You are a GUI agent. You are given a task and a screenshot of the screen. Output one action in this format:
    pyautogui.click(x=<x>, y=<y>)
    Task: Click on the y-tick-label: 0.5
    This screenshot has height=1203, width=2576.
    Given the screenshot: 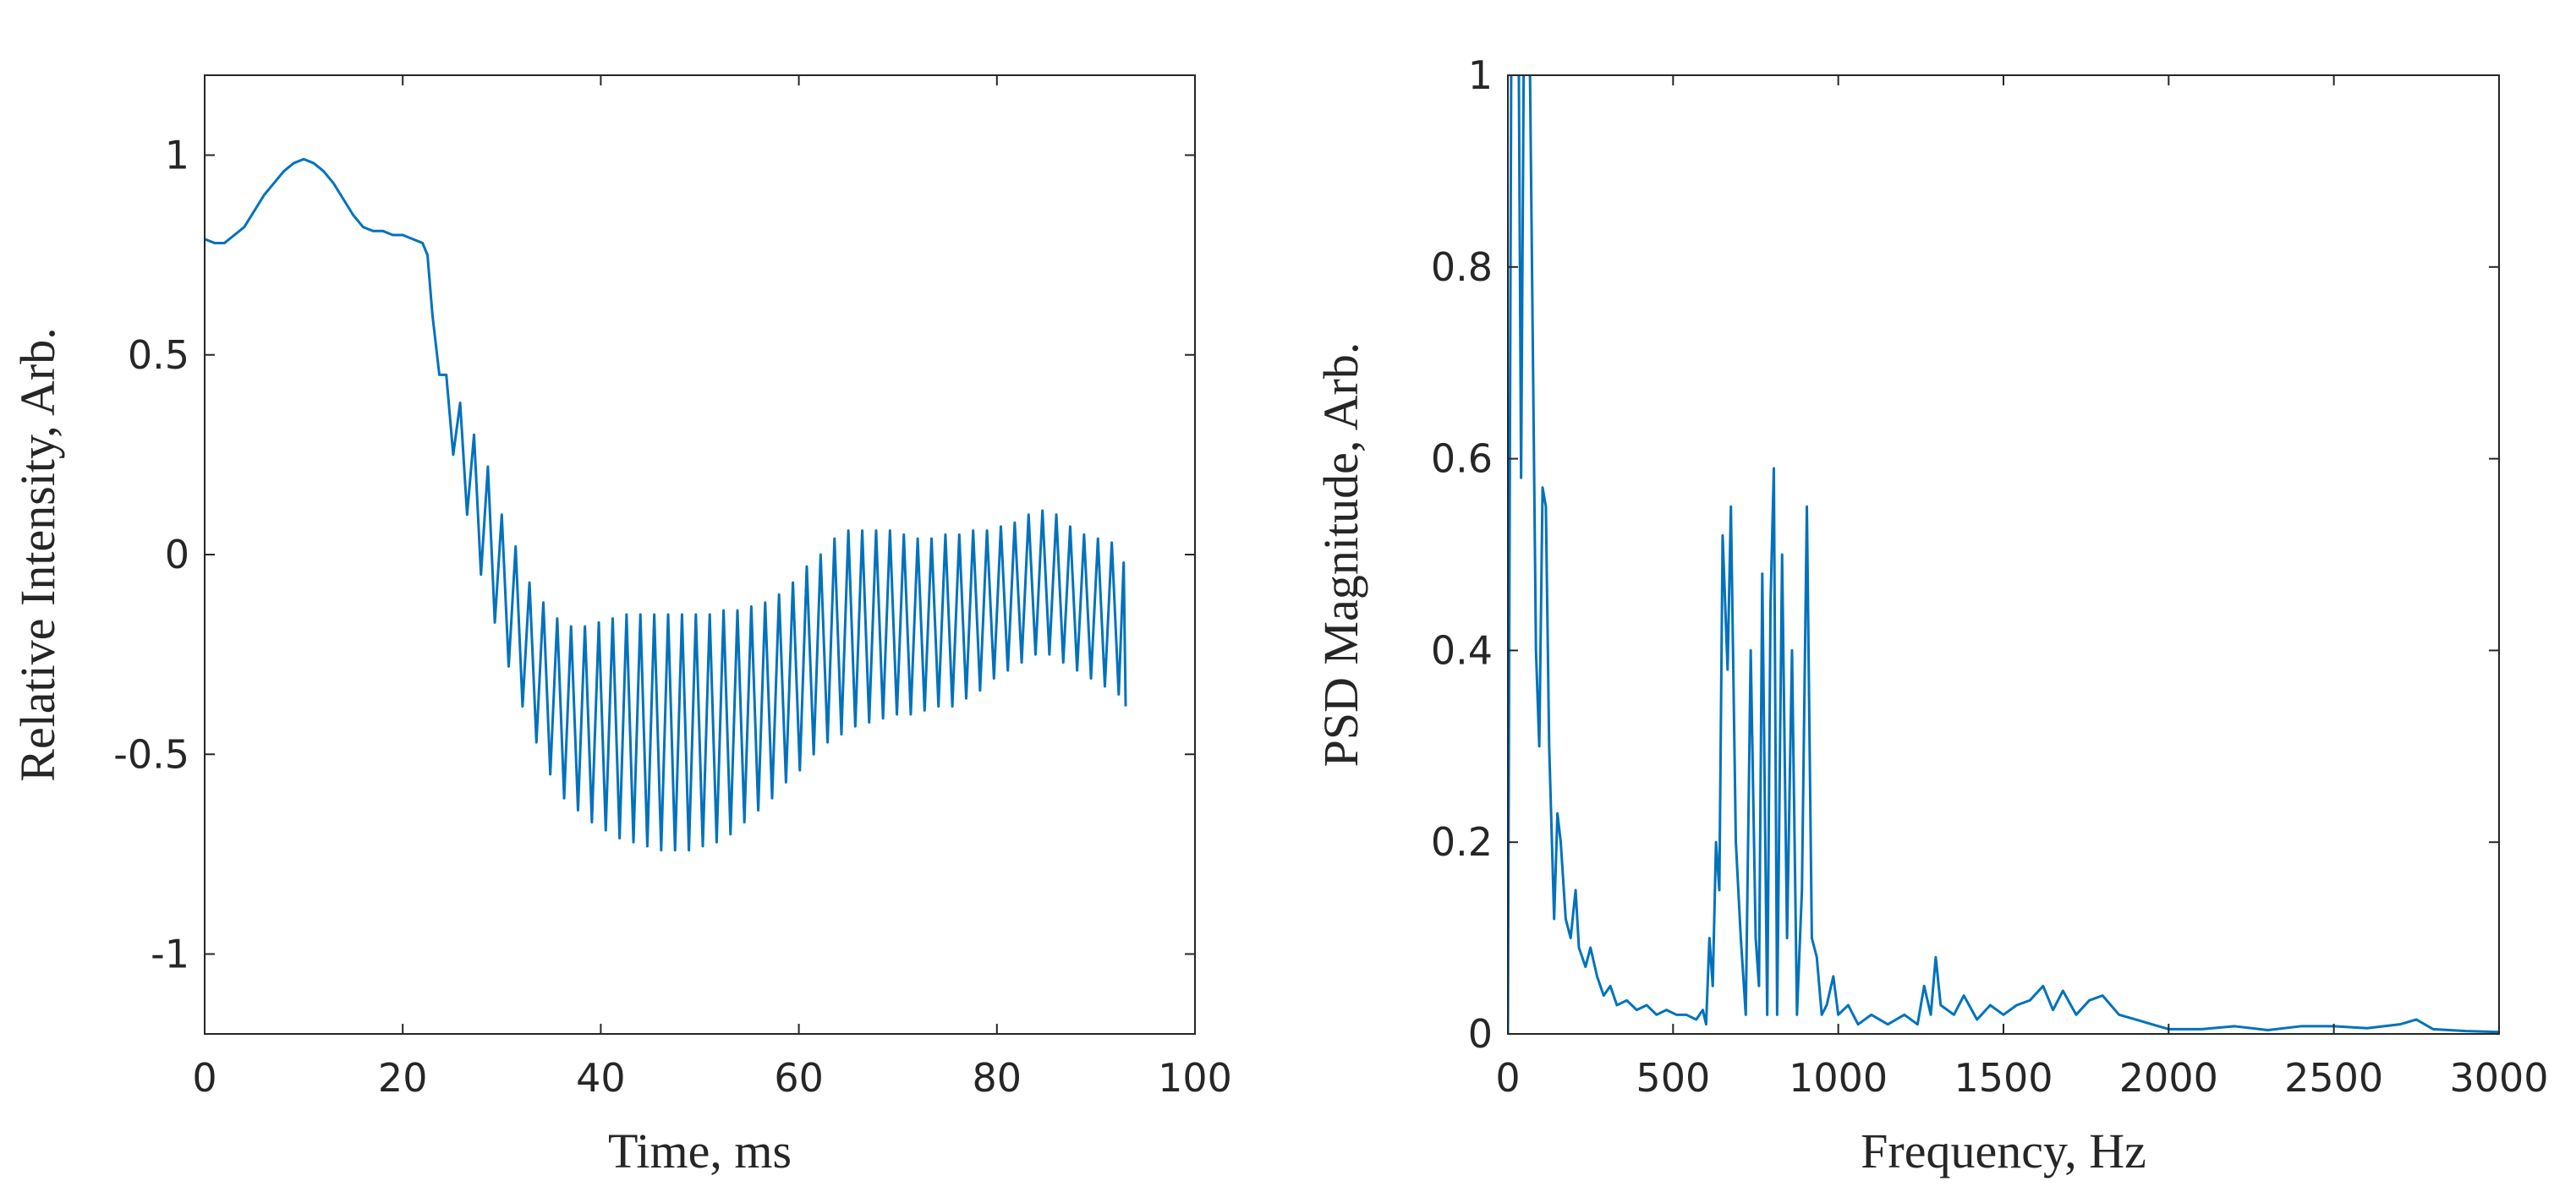 What is the action you would take?
    pyautogui.click(x=158, y=355)
    